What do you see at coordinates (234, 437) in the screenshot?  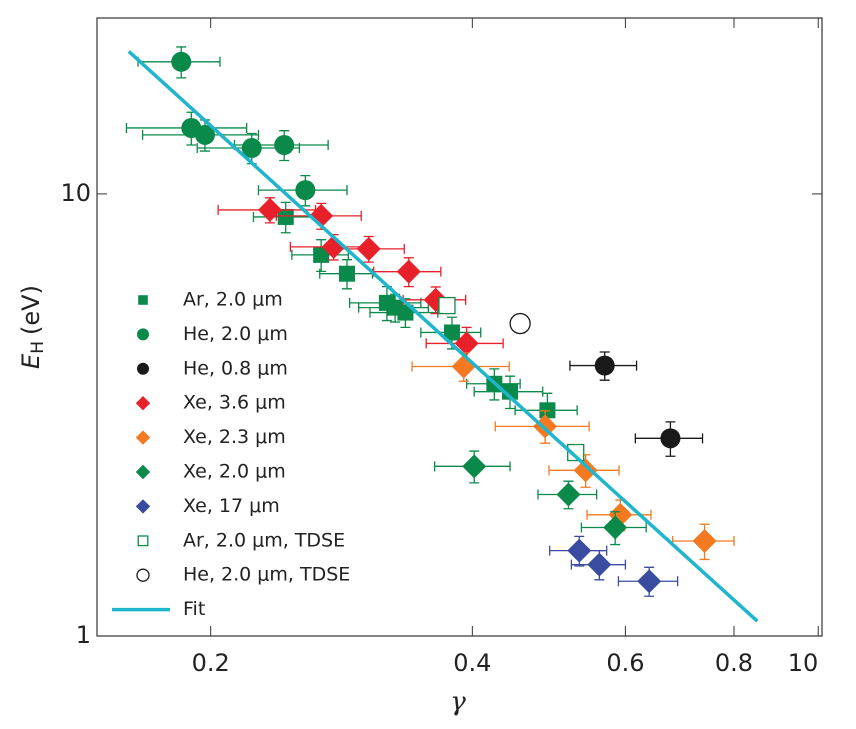 I see `legend-label: Xe, 2.3 μm` at bounding box center [234, 437].